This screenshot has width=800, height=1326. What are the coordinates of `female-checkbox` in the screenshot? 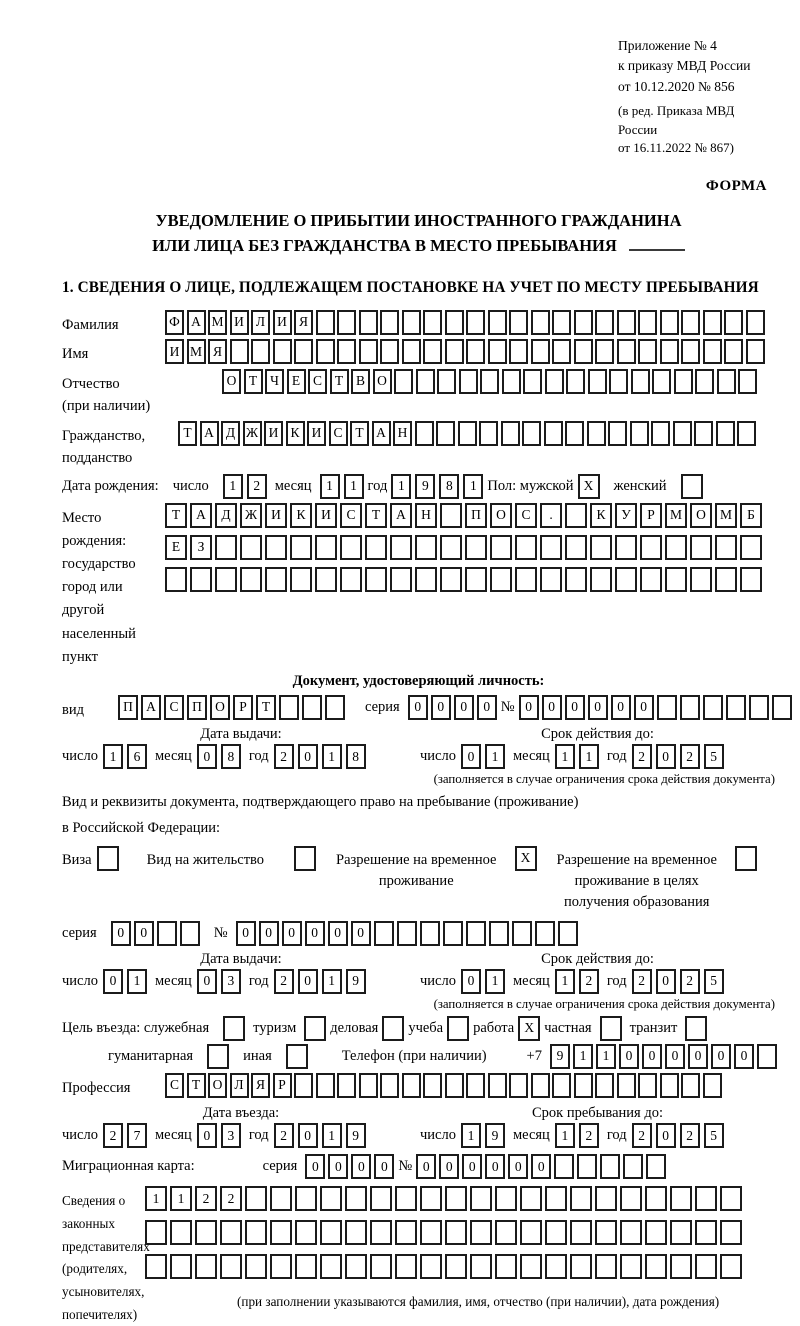 It's located at (691, 486).